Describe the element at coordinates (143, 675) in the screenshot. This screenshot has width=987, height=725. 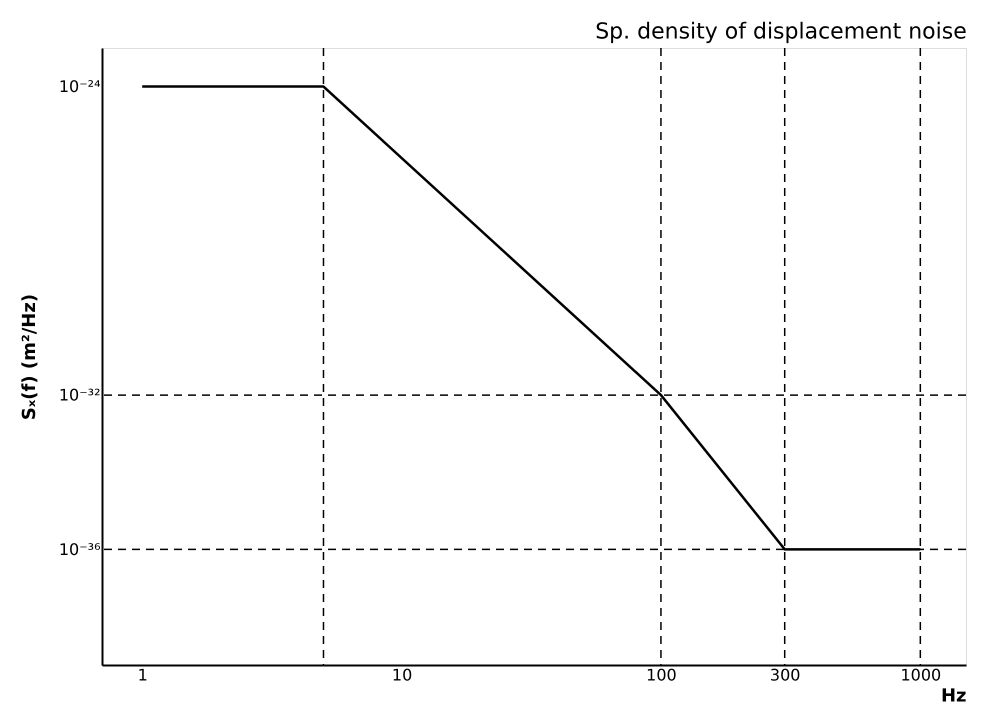
I see `x-tick-label: 1` at that location.